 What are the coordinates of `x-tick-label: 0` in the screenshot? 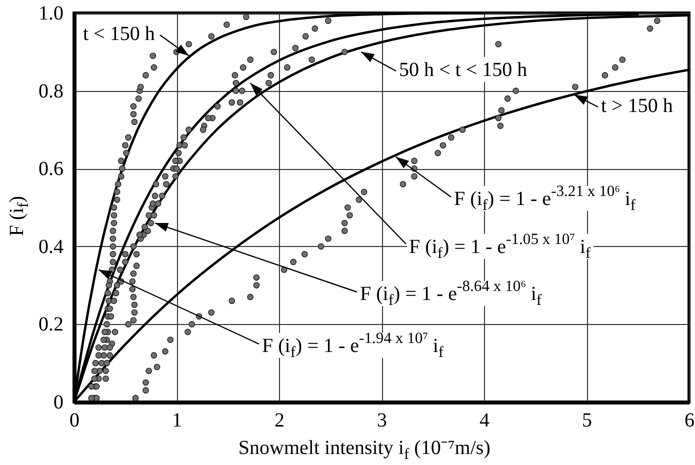 It's located at (75, 421).